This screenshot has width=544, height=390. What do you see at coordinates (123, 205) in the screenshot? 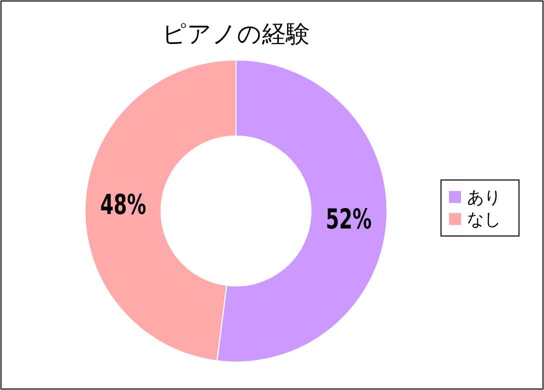
I see `data-label: 48%` at bounding box center [123, 205].